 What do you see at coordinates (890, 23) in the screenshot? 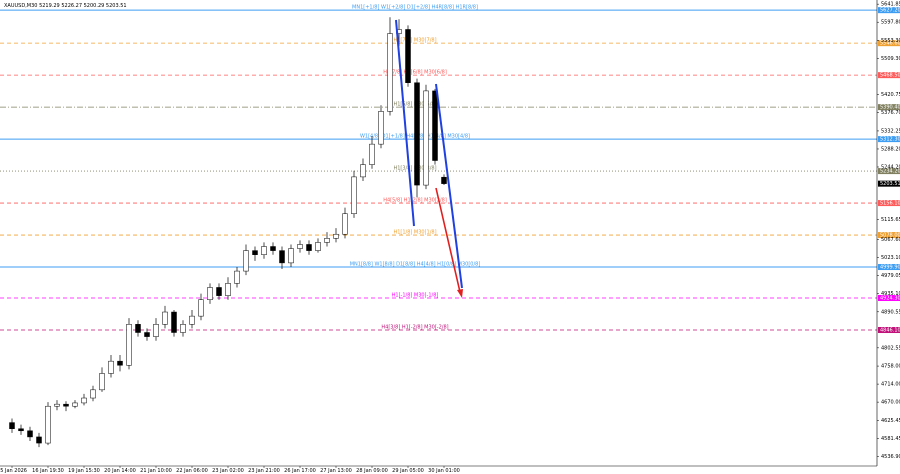
I see `y-tick-label: 5597.80` at bounding box center [890, 23].